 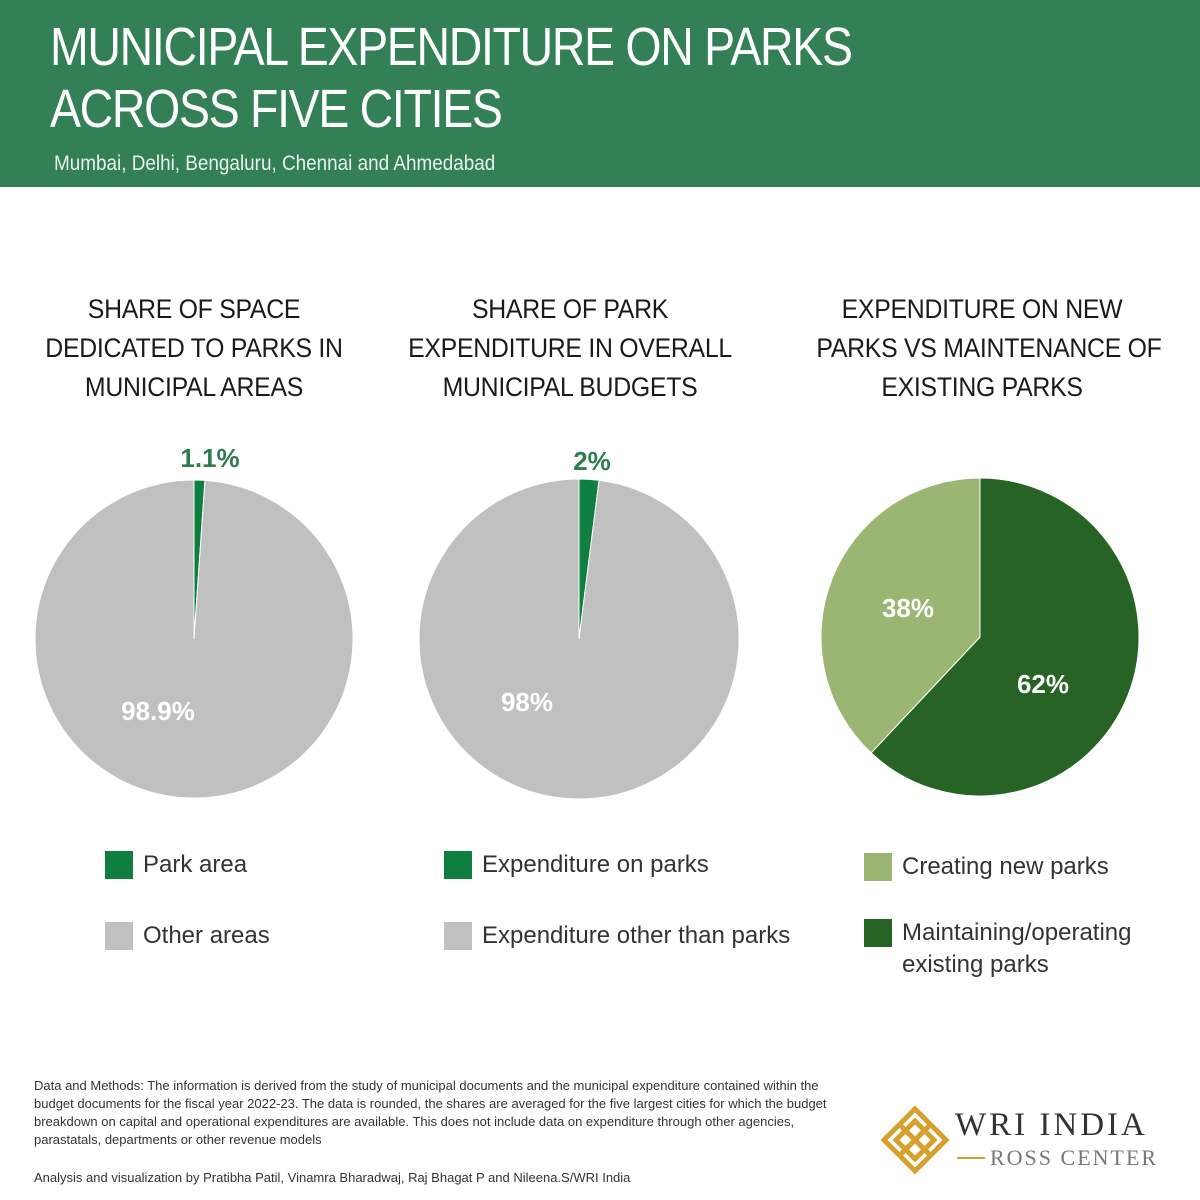 What do you see at coordinates (878, 933) in the screenshot?
I see `legend-swatch-maintaining-parks` at bounding box center [878, 933].